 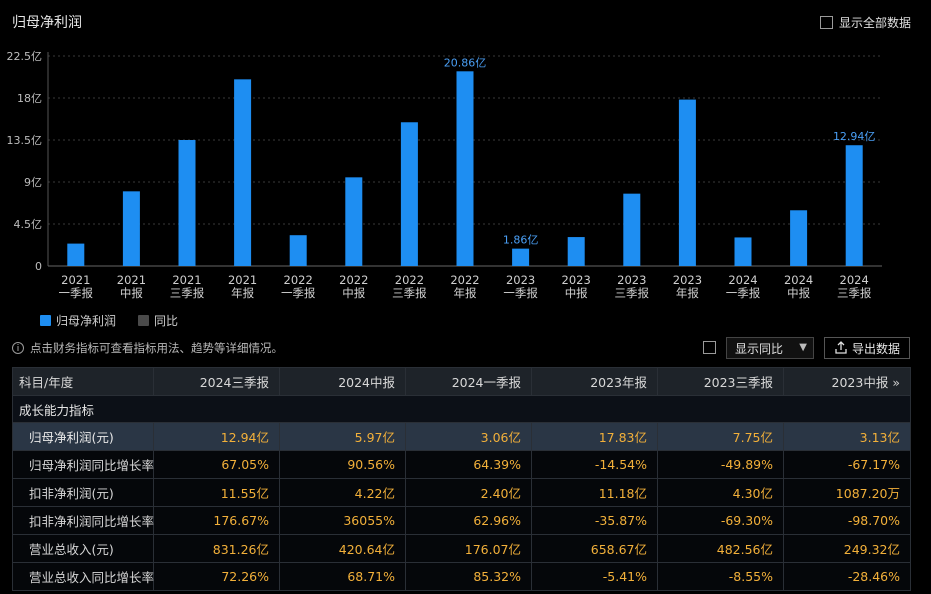 I want to click on chevron-down-icon: ▼, so click(x=803, y=347).